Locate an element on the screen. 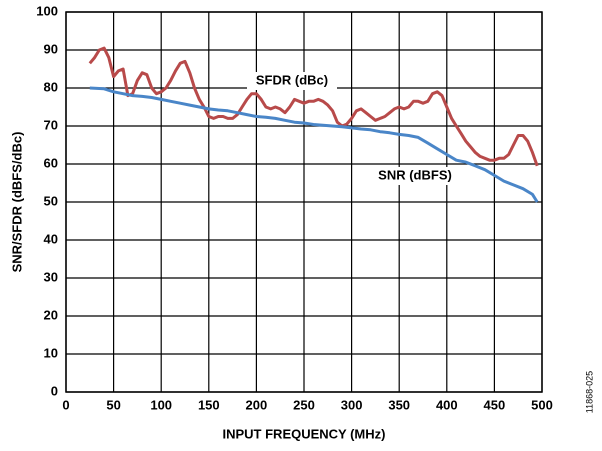  y-tick-label: 40 is located at coordinates (51, 238).